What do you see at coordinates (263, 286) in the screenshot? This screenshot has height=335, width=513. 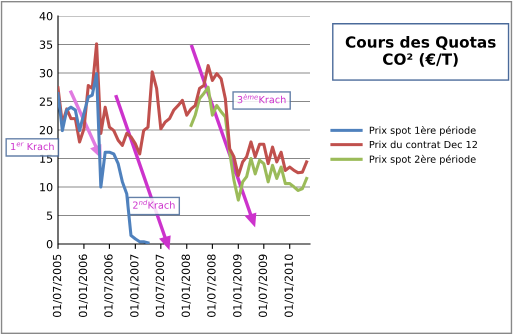 I see `x-tick-label: 01/07/2009` at bounding box center [263, 286].